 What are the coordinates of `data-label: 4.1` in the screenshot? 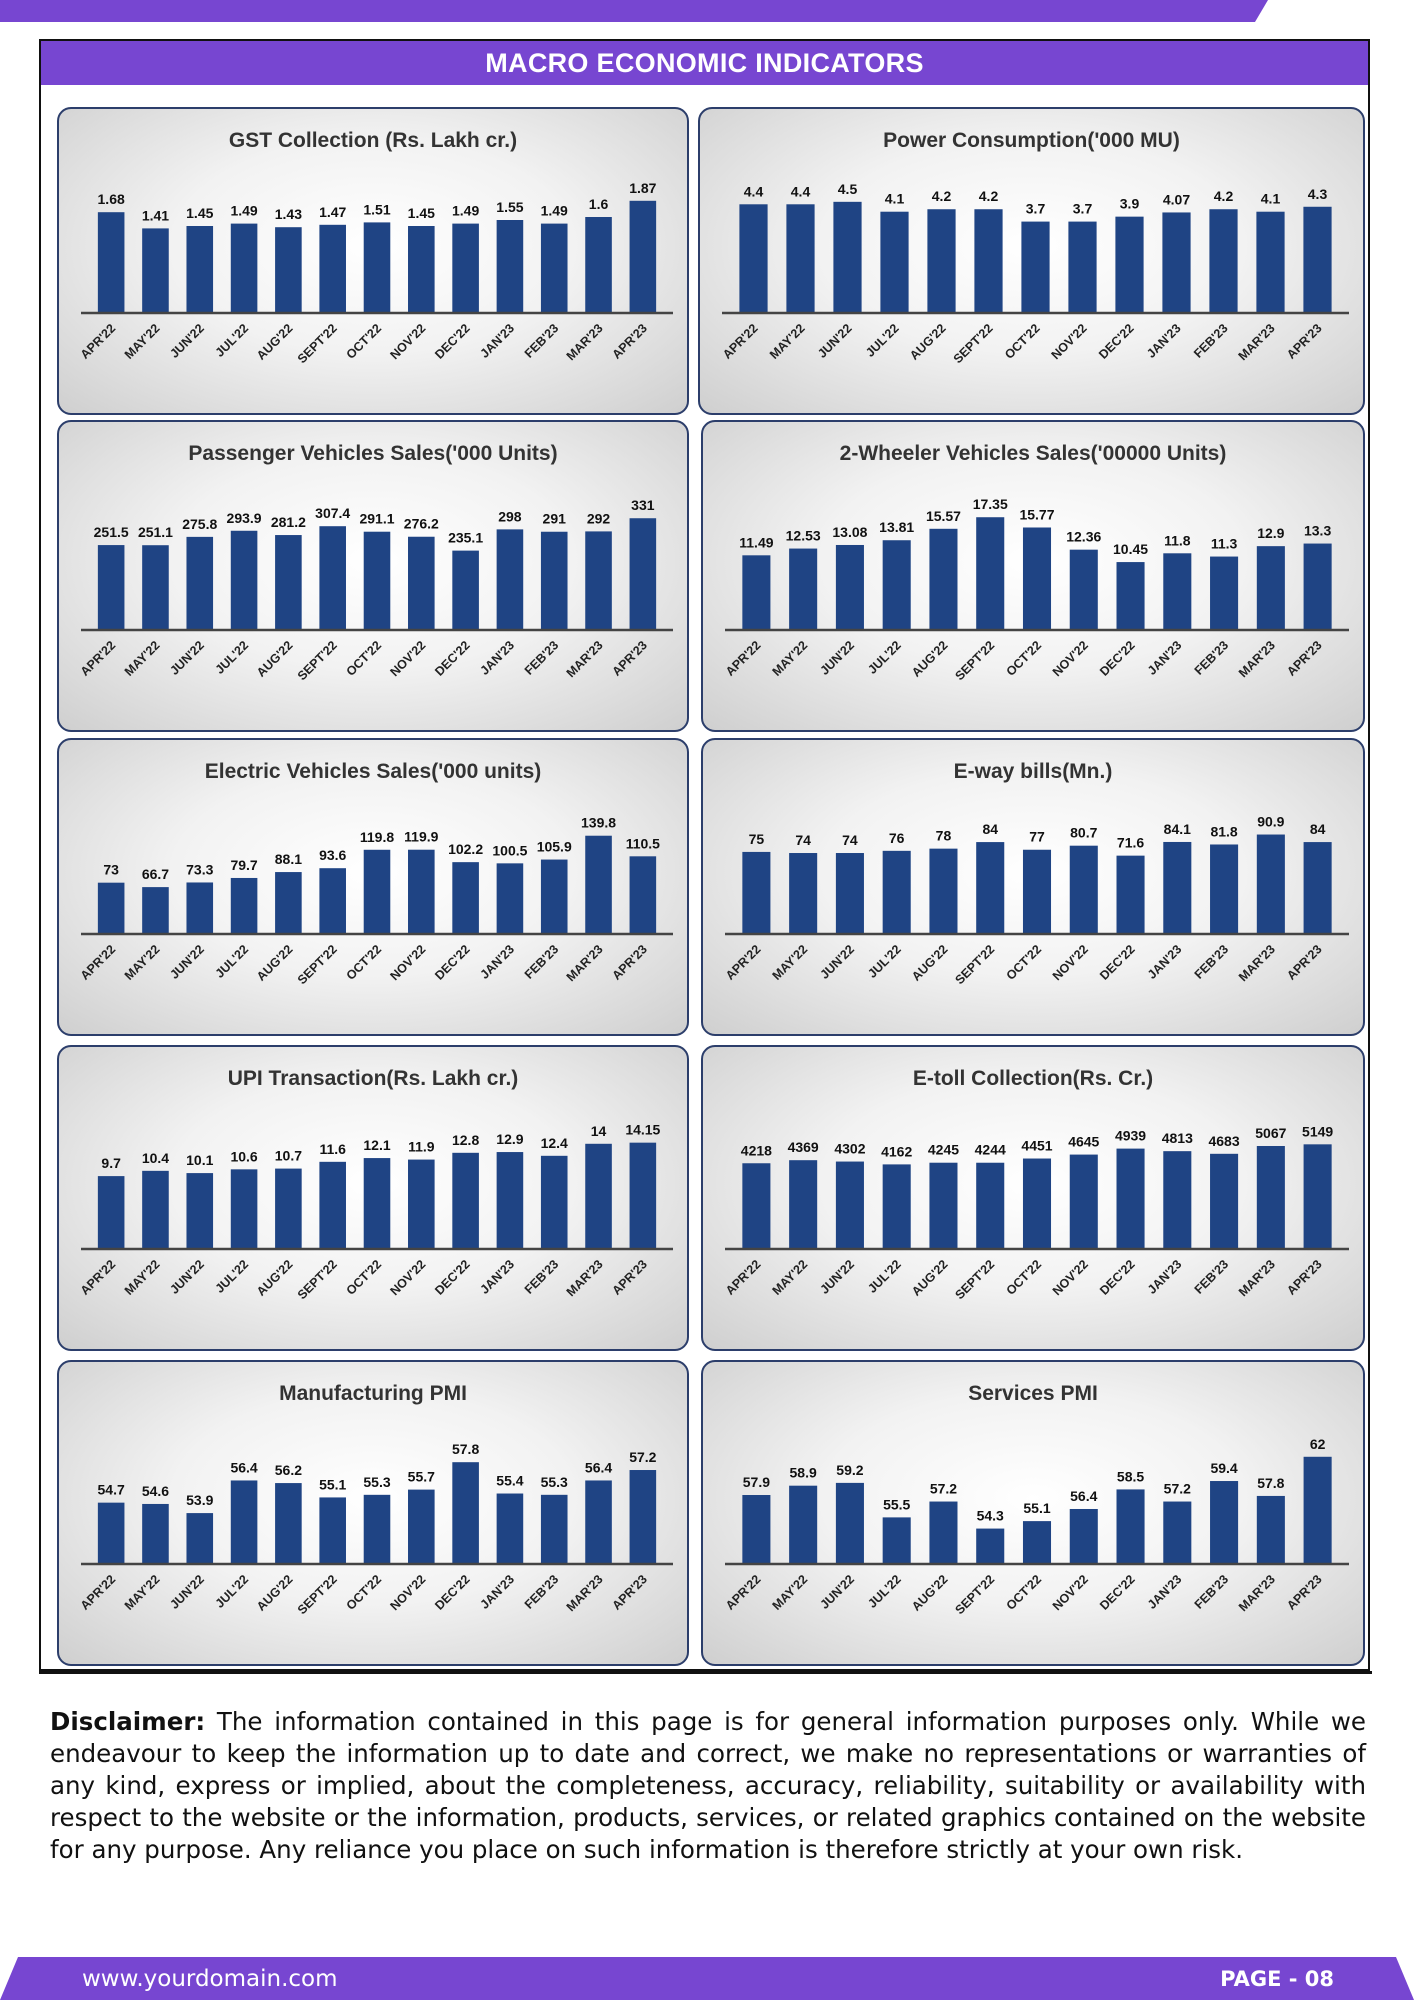 It's located at (1271, 199).